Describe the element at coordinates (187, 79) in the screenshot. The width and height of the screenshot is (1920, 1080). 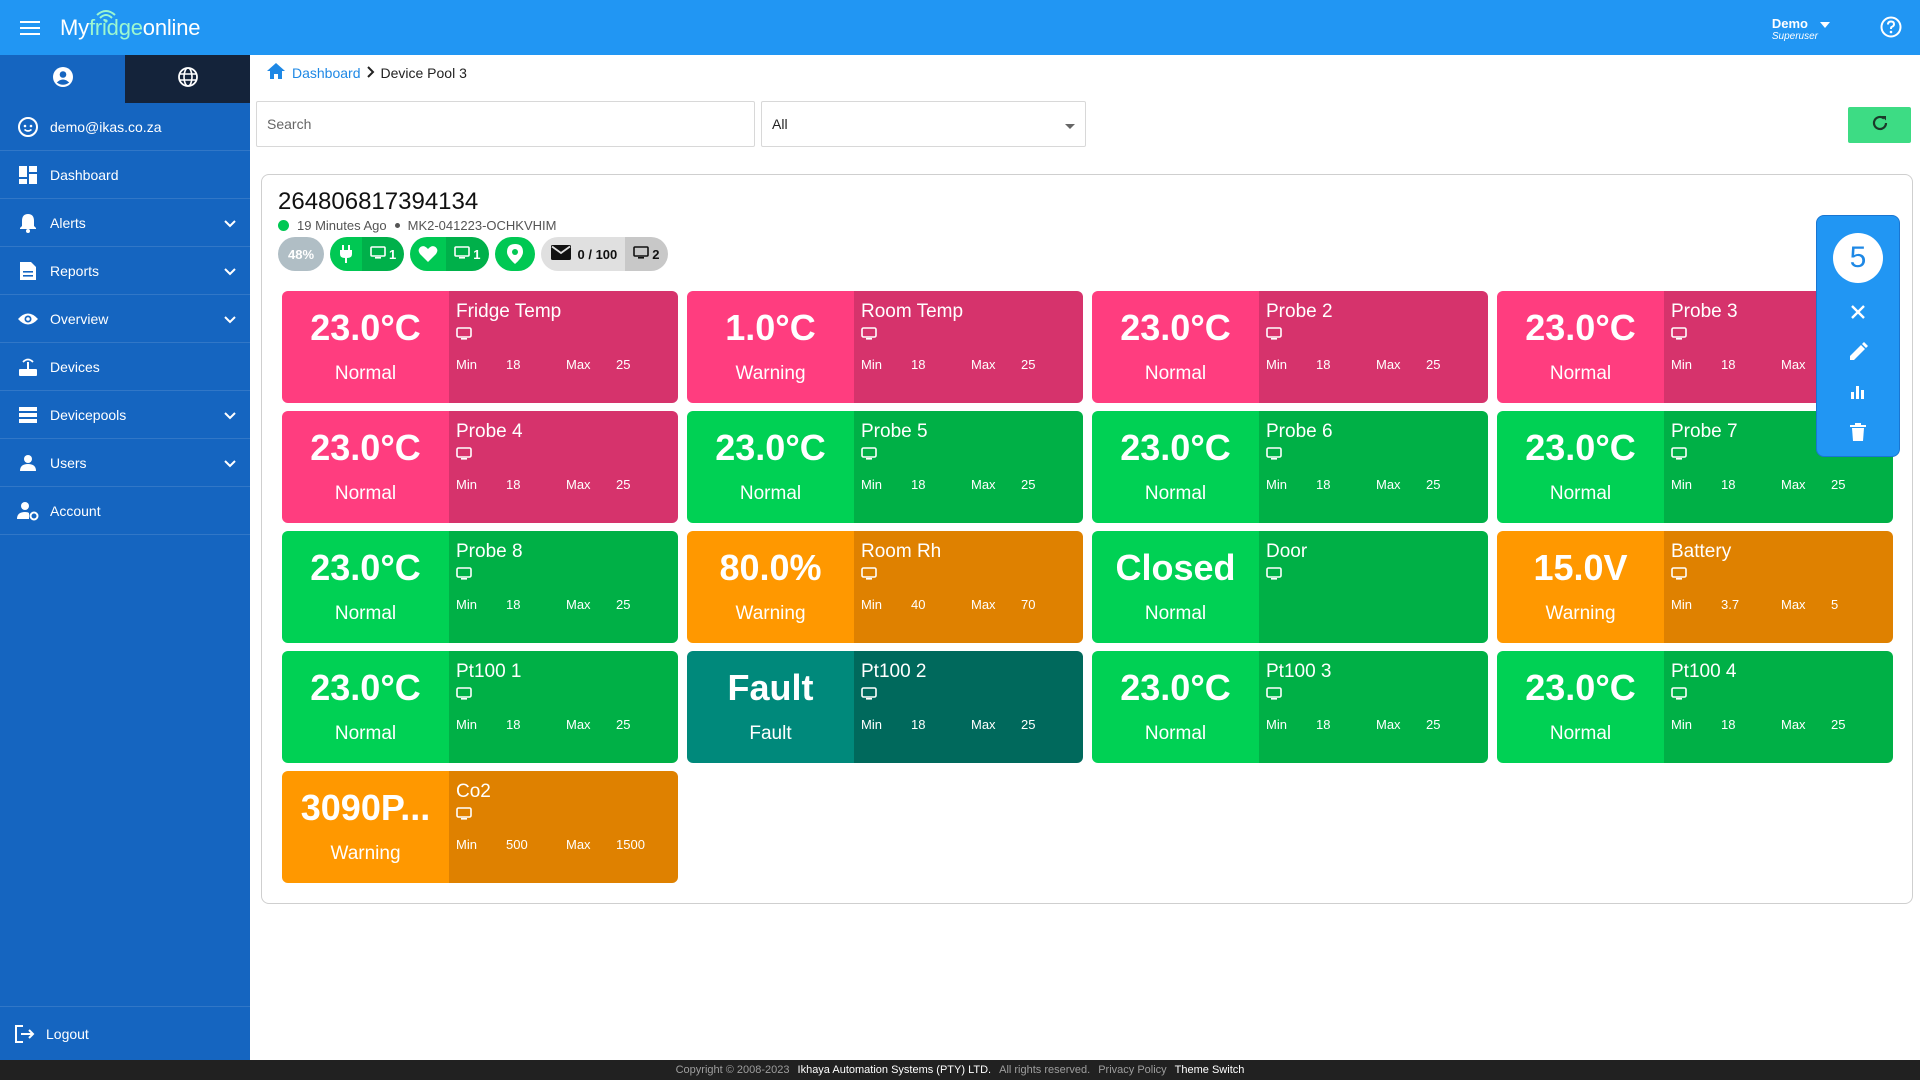
I see `tab-globe` at that location.